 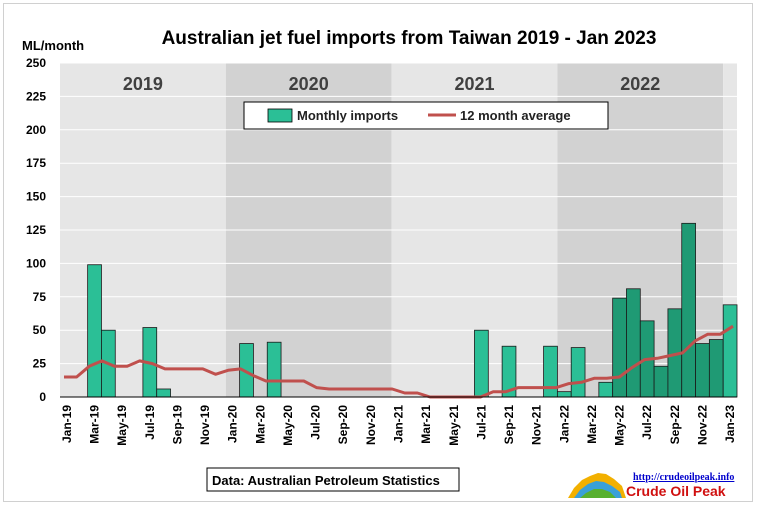 I want to click on brand-url: http://crudeoilpeak.info, so click(x=683, y=477).